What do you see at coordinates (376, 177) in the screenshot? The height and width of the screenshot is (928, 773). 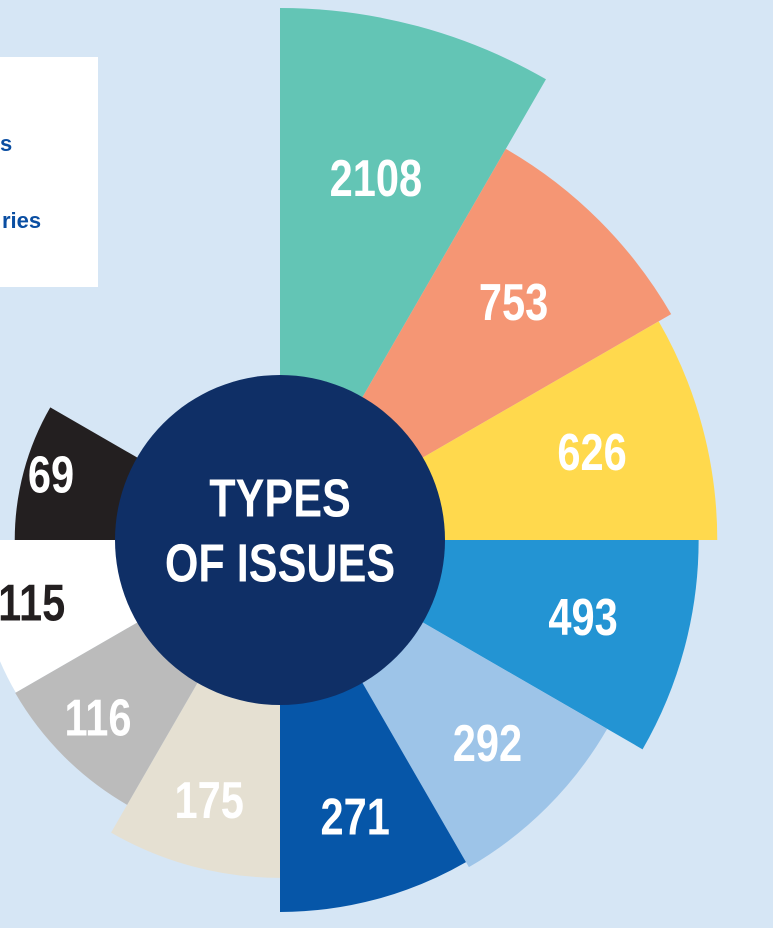 I see `value-label: 2108` at bounding box center [376, 177].